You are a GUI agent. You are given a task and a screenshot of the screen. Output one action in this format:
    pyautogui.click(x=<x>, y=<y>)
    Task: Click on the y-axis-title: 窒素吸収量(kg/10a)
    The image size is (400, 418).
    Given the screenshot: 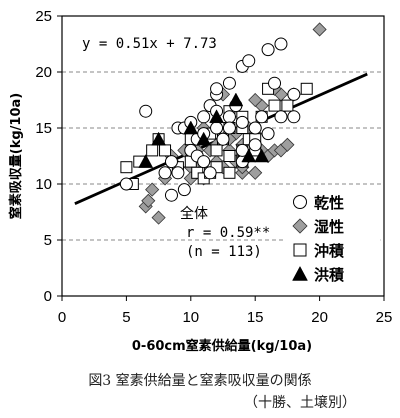 What is the action you would take?
    pyautogui.click(x=16, y=156)
    